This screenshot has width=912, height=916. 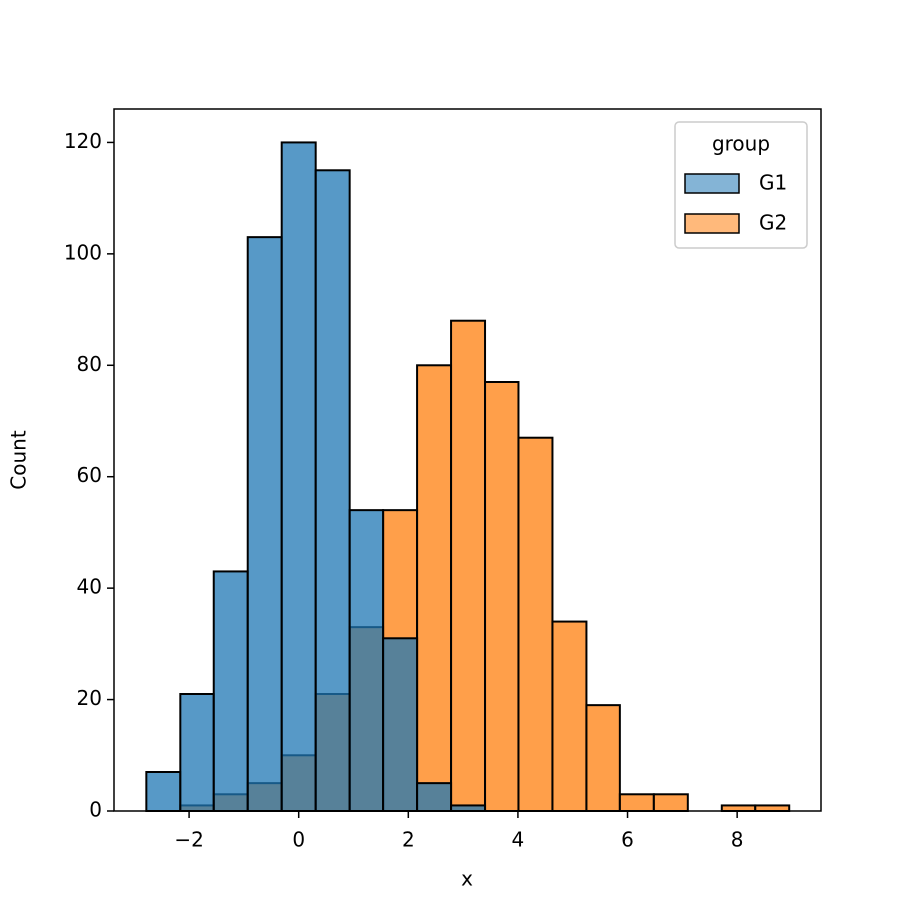 I want to click on x-tick-label: 6, so click(x=627, y=840).